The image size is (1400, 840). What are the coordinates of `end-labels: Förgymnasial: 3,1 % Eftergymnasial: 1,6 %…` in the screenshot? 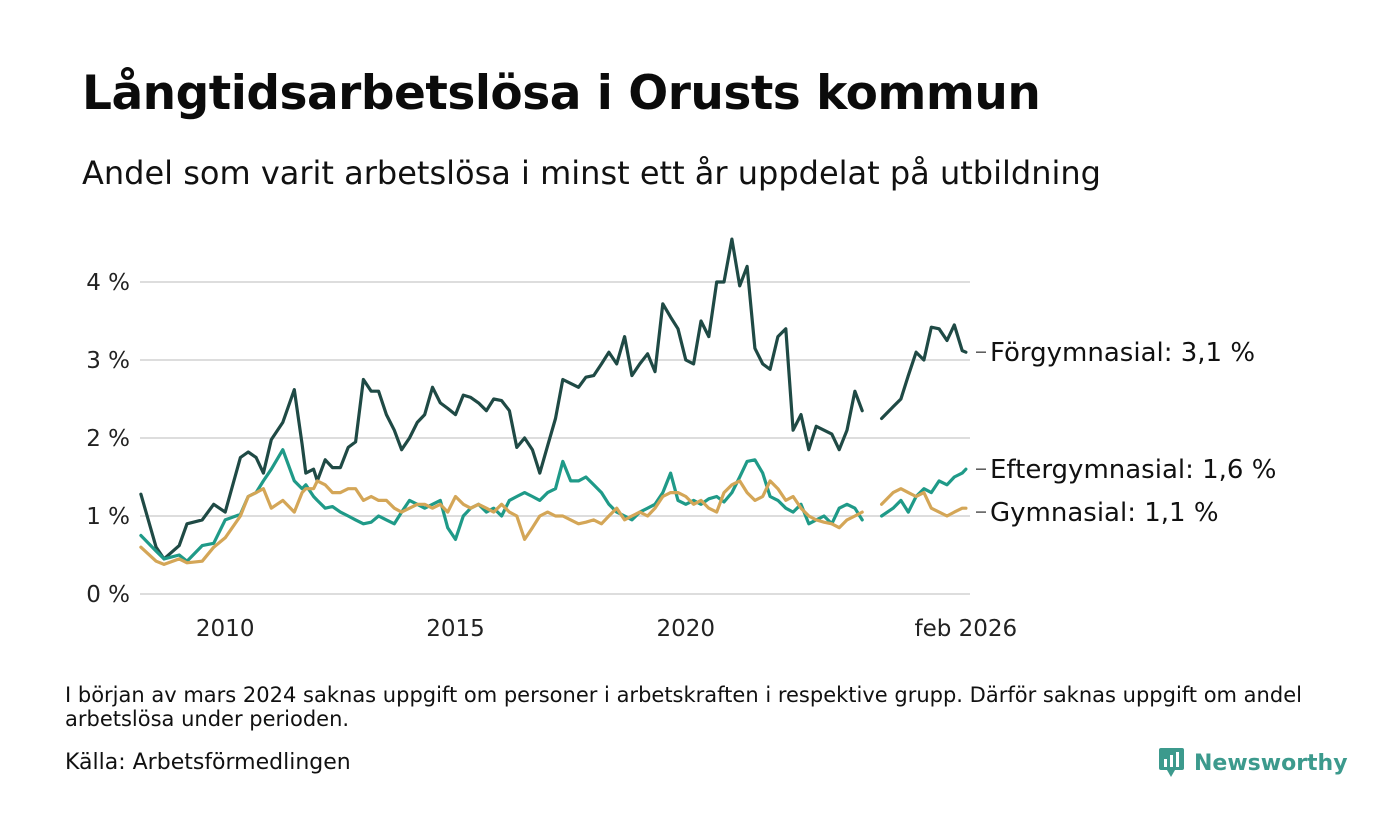 It's located at (1126, 433).